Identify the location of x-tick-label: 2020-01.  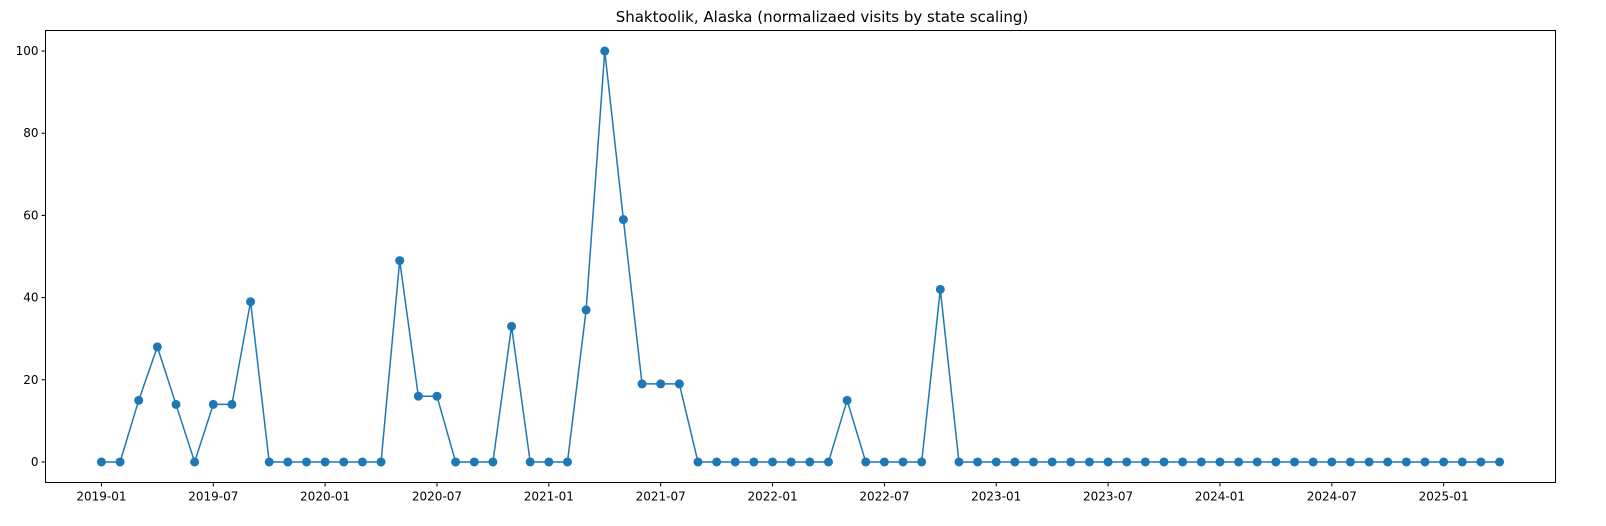
(325, 497).